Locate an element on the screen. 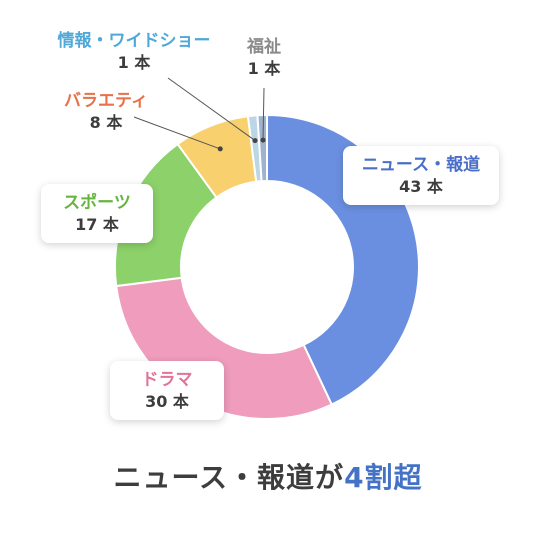  slice-label-sports-value: 17 本 is located at coordinates (97, 224).